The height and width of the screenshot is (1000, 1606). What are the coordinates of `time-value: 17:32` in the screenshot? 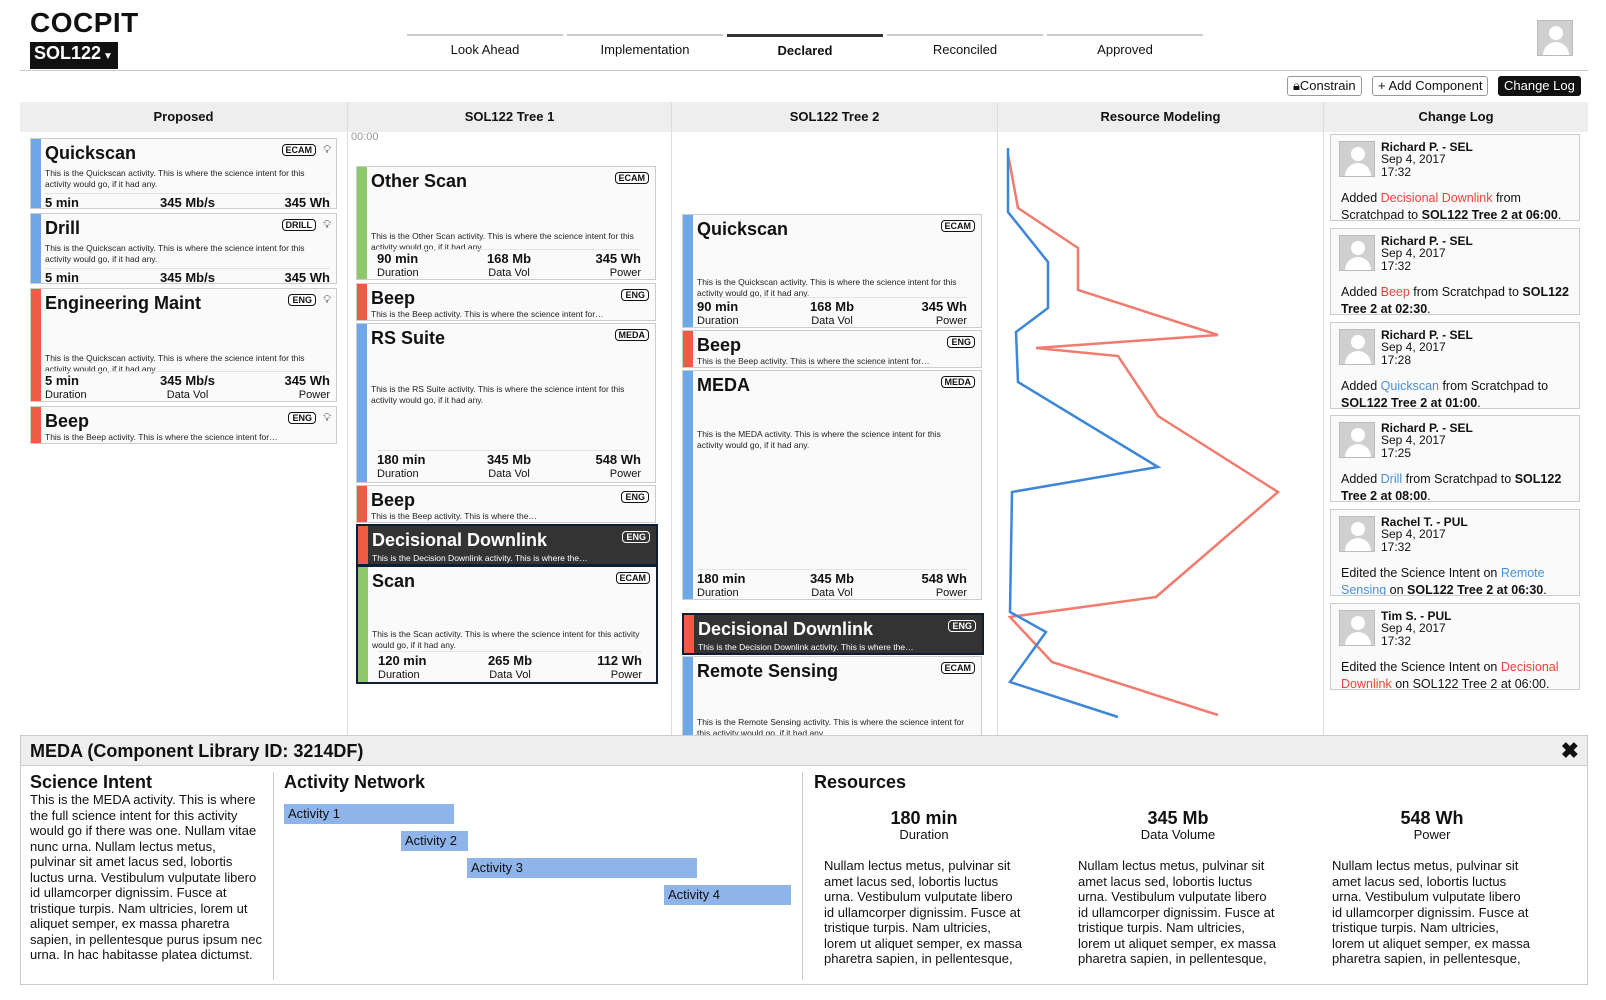 It's located at (1396, 547).